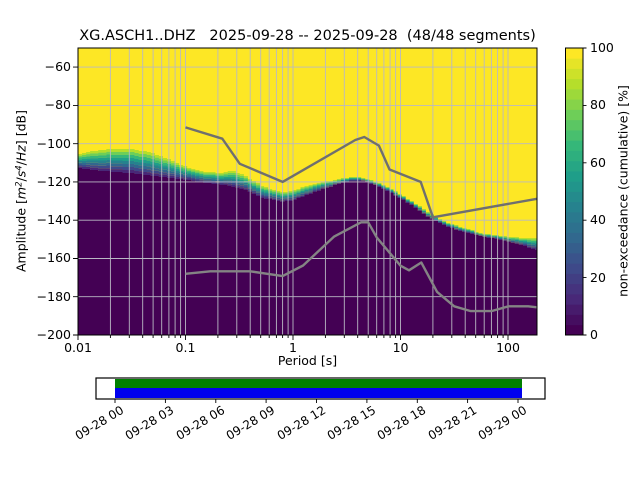  Describe the element at coordinates (598, 162) in the screenshot. I see `colorbar-tick-label: 60` at that location.